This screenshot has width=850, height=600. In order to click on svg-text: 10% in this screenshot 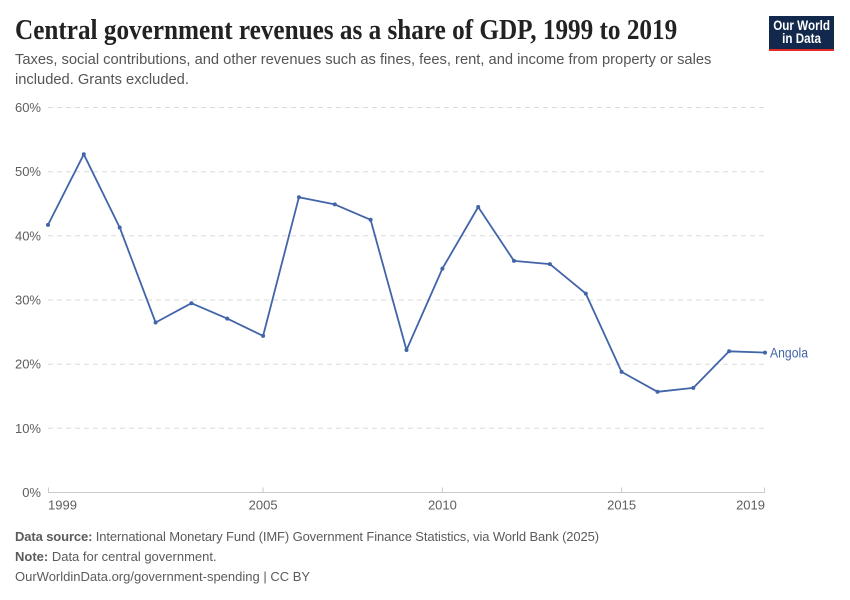, I will do `click(28, 428)`.